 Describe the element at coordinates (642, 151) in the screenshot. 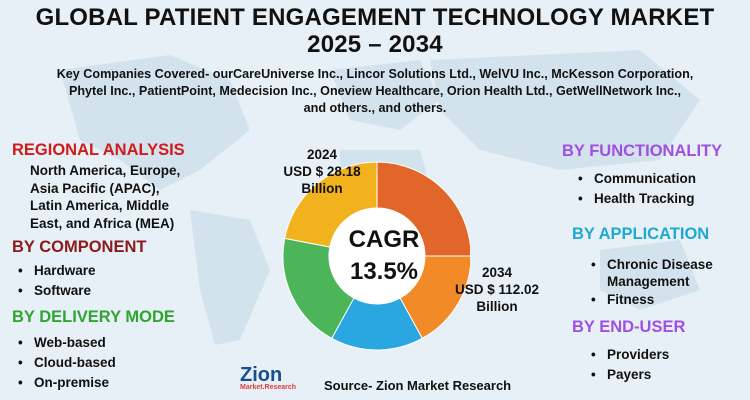

I see `functionality-heading: BY FUNCTIONALITY` at that location.